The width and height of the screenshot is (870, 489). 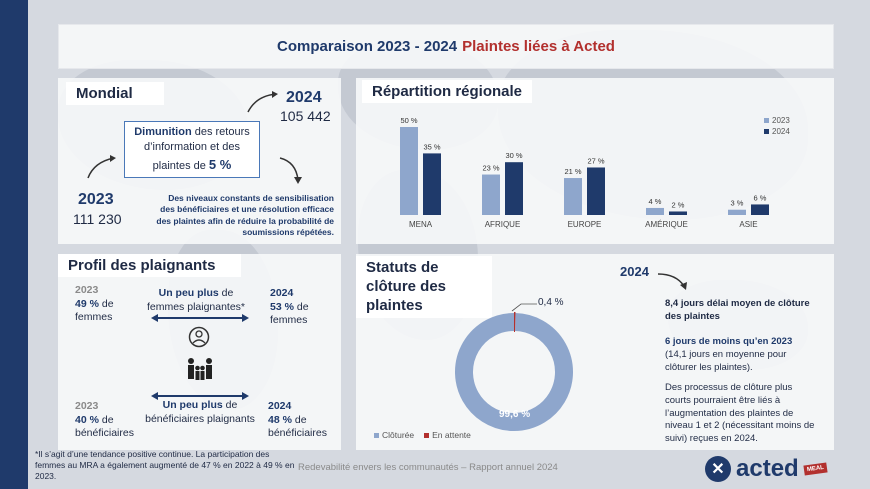 What do you see at coordinates (572, 171) in the screenshot?
I see `bar-label: 21 %` at bounding box center [572, 171].